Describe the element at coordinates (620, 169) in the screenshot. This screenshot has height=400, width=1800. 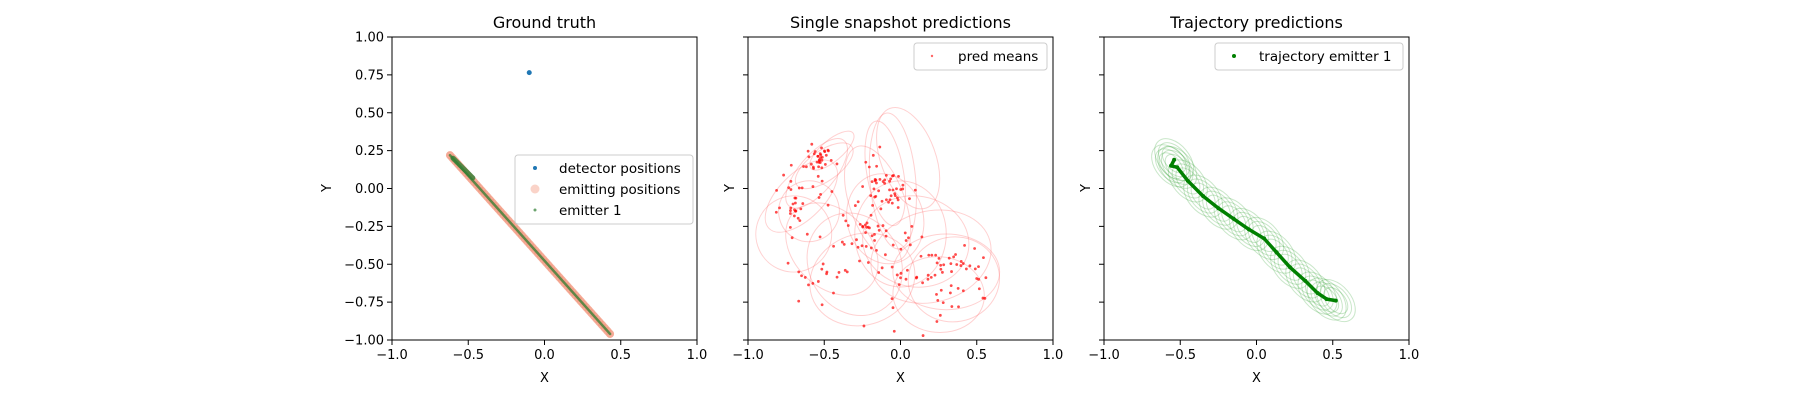
I see `legend-label-detector-positions: detector positions` at that location.